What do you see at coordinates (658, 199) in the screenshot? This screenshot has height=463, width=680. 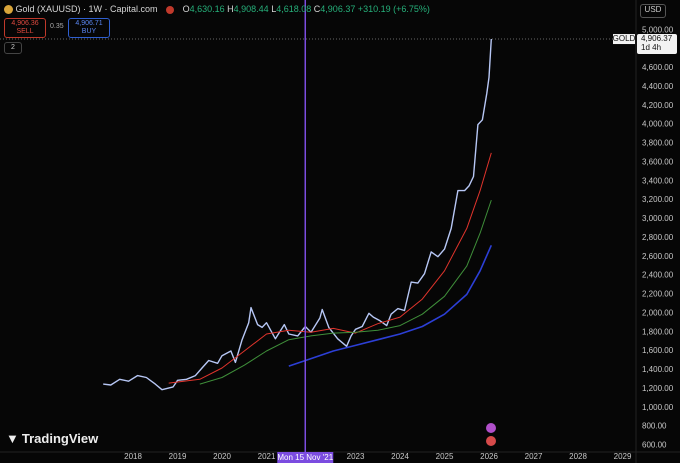 I see `y-tick-label: 3,200.00` at bounding box center [658, 199].